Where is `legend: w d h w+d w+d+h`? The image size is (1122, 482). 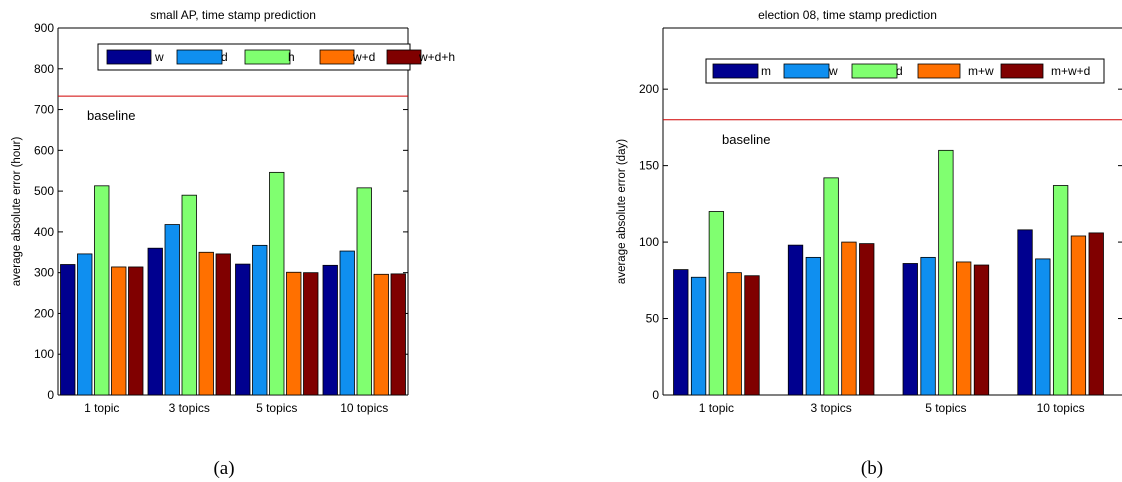
legend: w d h w+d w+d+h is located at coordinates (276, 57).